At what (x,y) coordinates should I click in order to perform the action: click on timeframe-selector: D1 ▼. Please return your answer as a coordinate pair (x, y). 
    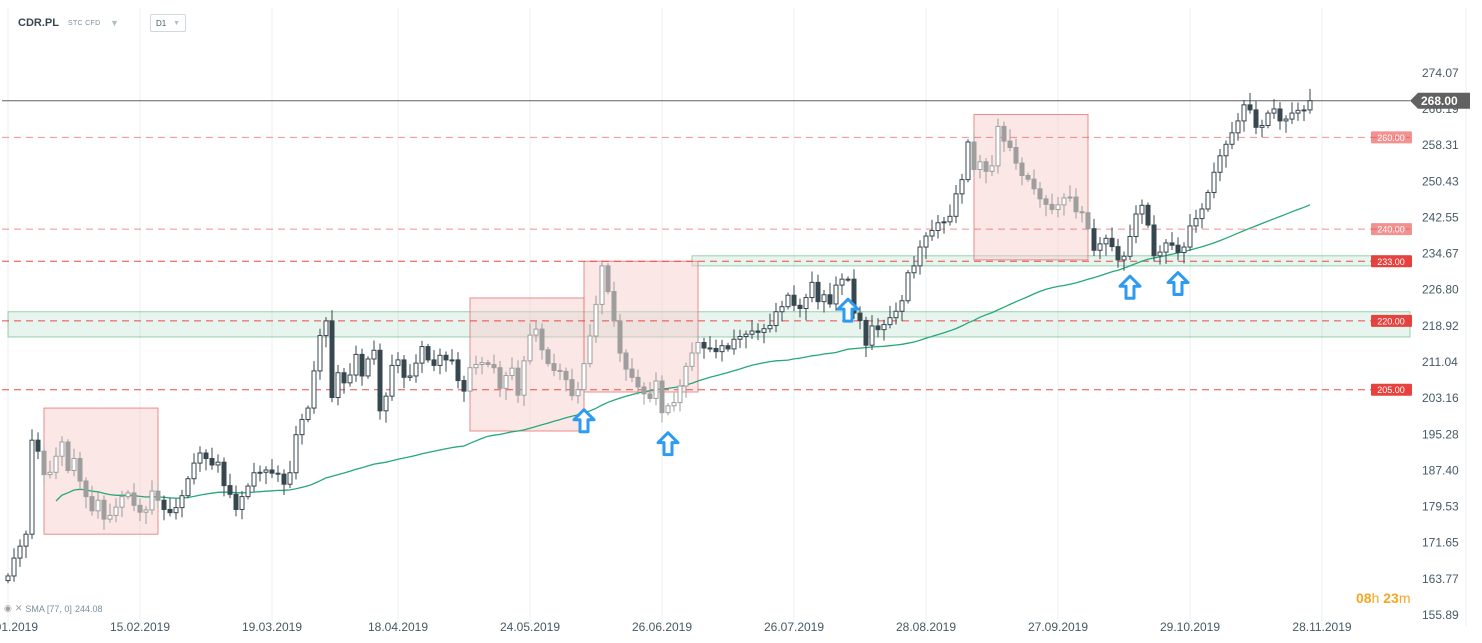
    Looking at the image, I should click on (168, 23).